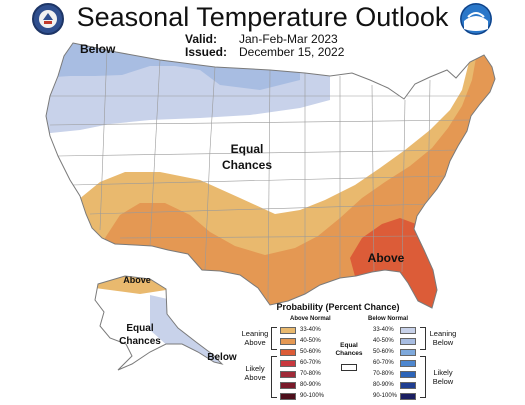 The height and width of the screenshot is (405, 525). Describe the element at coordinates (443, 372) in the screenshot. I see `legend-likely-below-l1: Likely` at that location.